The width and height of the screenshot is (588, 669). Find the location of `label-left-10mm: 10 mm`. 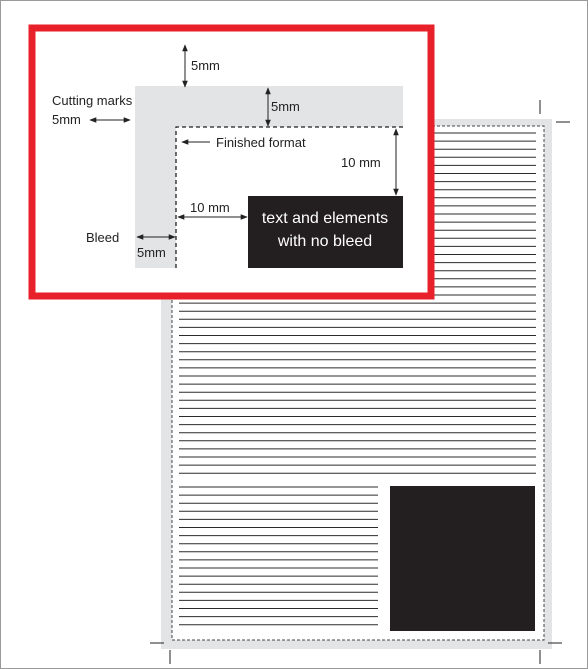

label-left-10mm: 10 mm is located at coordinates (210, 207).